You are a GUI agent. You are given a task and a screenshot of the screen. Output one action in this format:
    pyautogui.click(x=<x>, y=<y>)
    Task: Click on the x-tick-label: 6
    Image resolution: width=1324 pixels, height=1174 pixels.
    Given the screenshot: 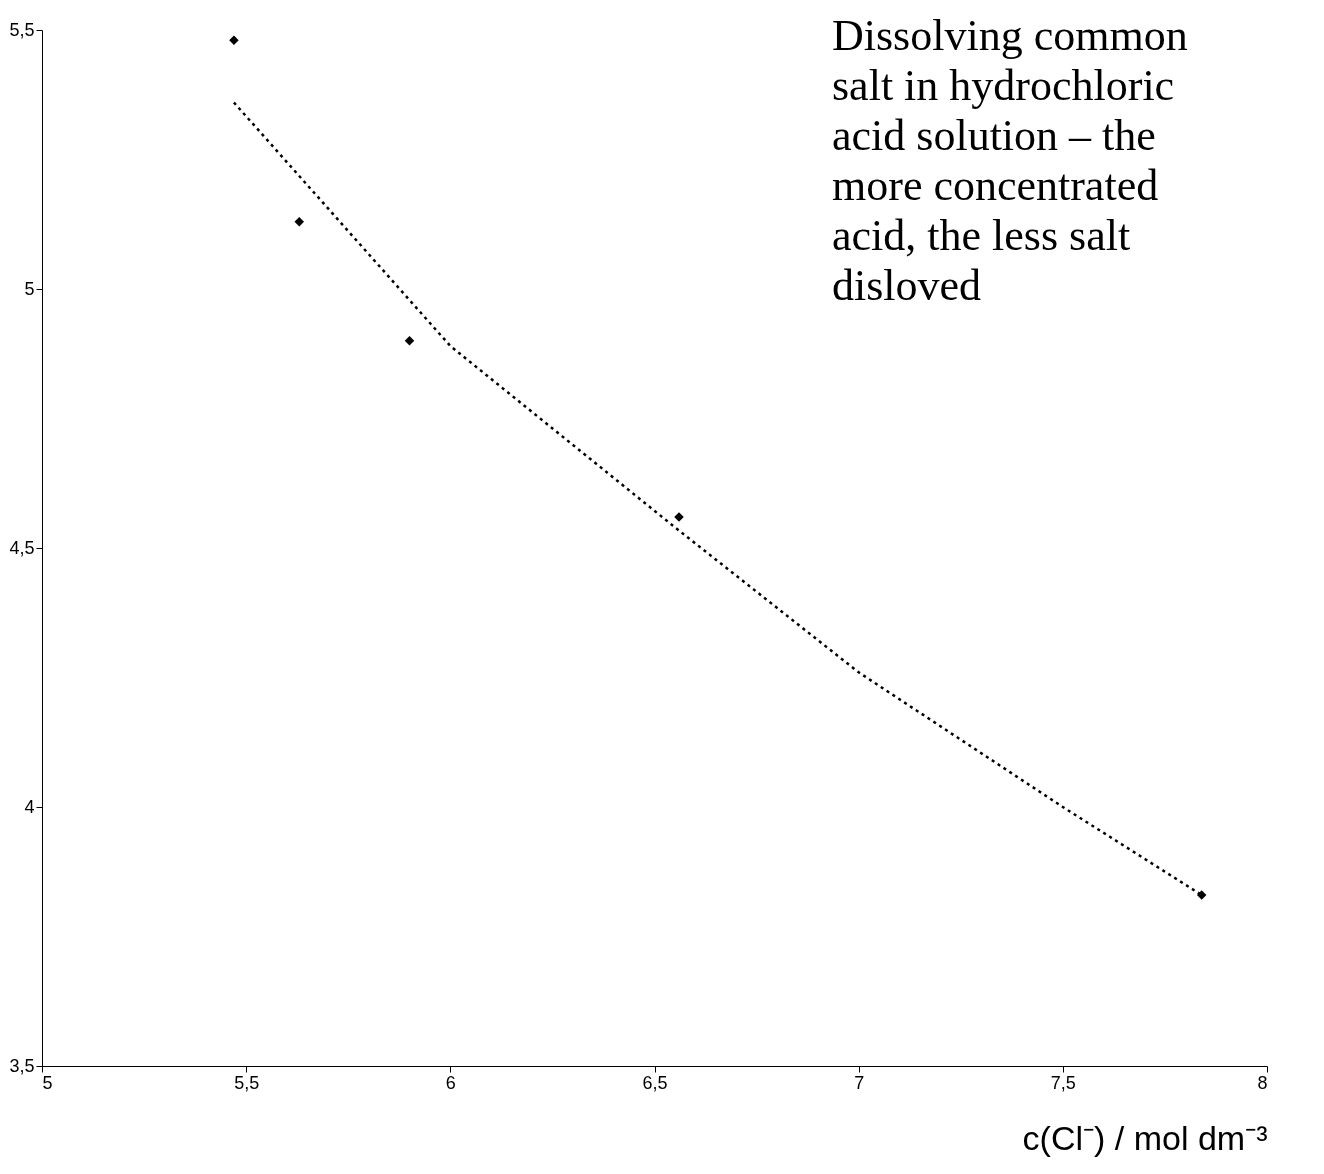 What is the action you would take?
    pyautogui.click(x=450, y=1082)
    